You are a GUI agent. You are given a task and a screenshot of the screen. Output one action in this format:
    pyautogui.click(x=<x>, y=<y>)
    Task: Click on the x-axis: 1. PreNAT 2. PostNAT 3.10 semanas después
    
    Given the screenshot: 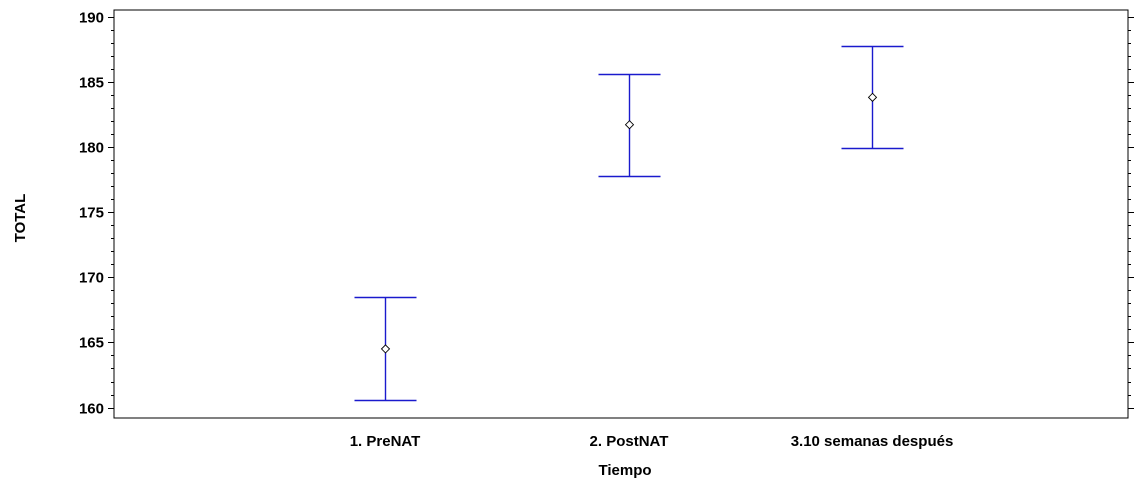 What is the action you would take?
    pyautogui.click(x=652, y=441)
    